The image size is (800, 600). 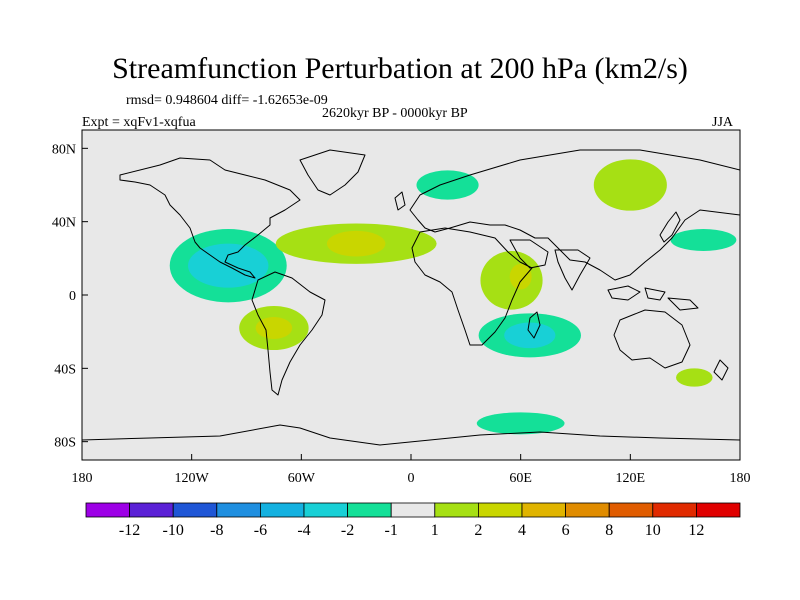 I want to click on coast-japan, so click(x=670, y=227).